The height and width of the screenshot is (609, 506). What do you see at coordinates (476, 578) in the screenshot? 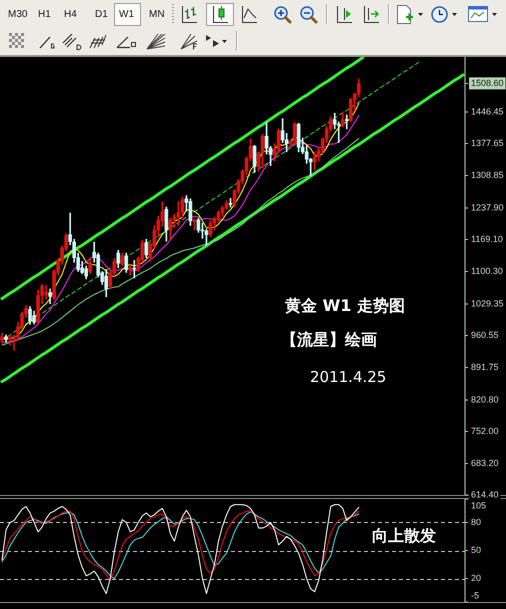
I see `y-tick-label: 20` at bounding box center [476, 578].